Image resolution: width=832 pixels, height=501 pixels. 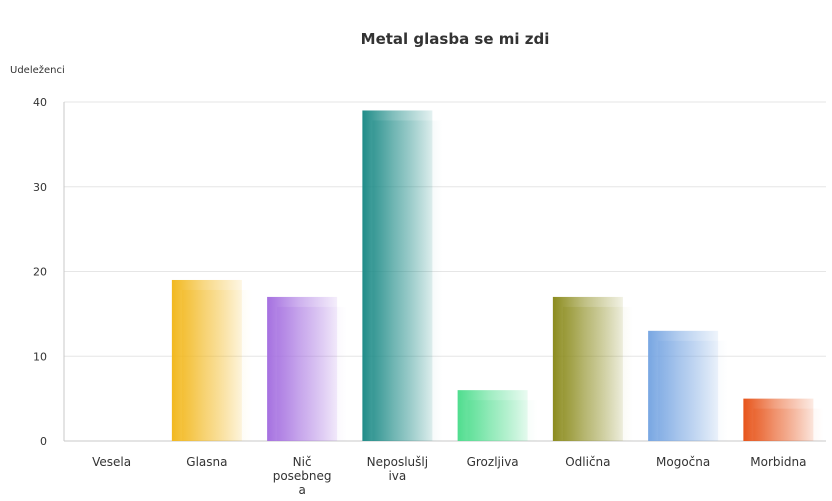 I want to click on x-category-label: Morbidna, so click(x=778, y=462).